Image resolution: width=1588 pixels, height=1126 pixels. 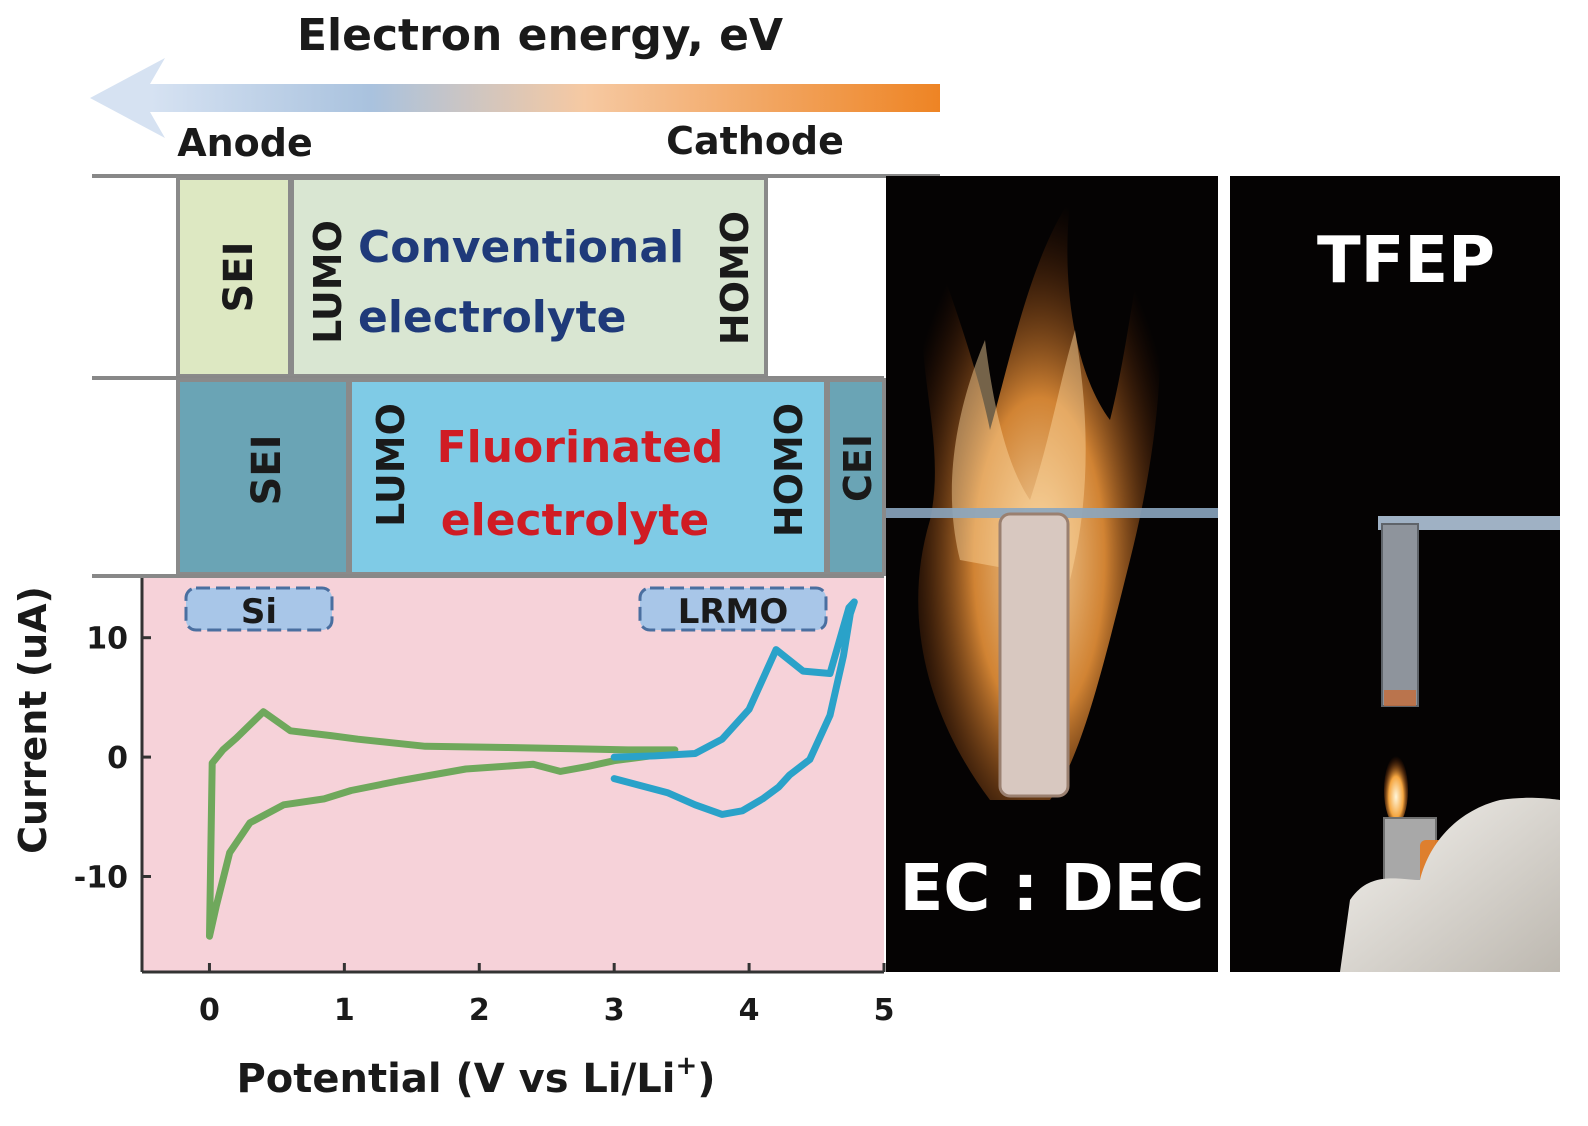 I want to click on x-tick-label: 5, so click(x=884, y=1010).